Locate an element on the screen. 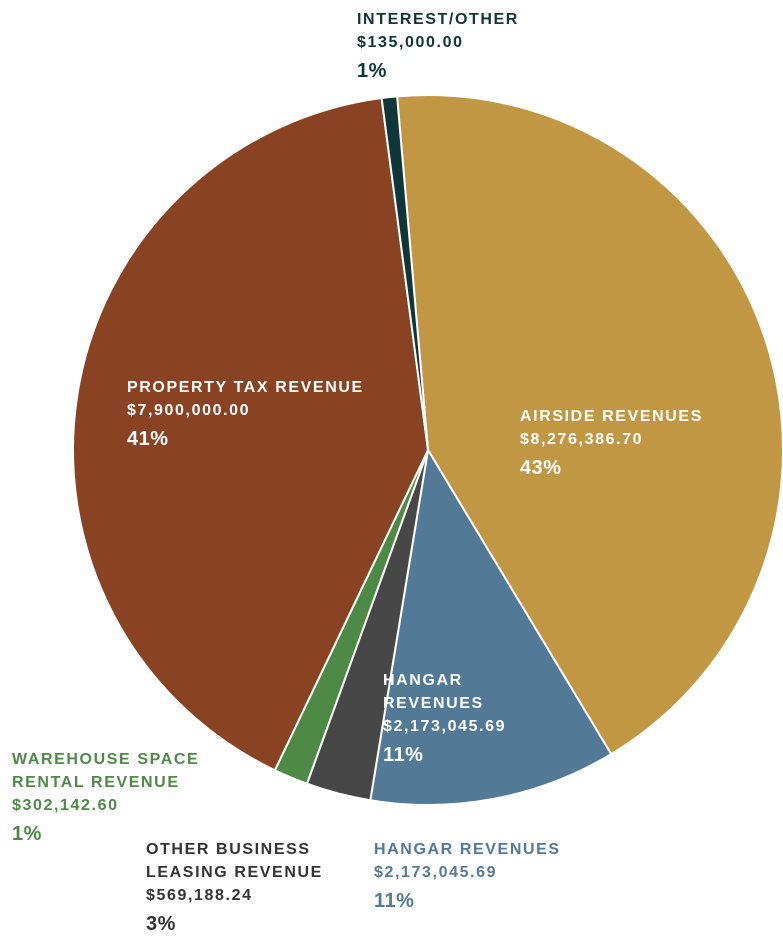 Image resolution: width=783 pixels, height=939 pixels. label-interest-amount: $135,000.00 is located at coordinates (410, 42).